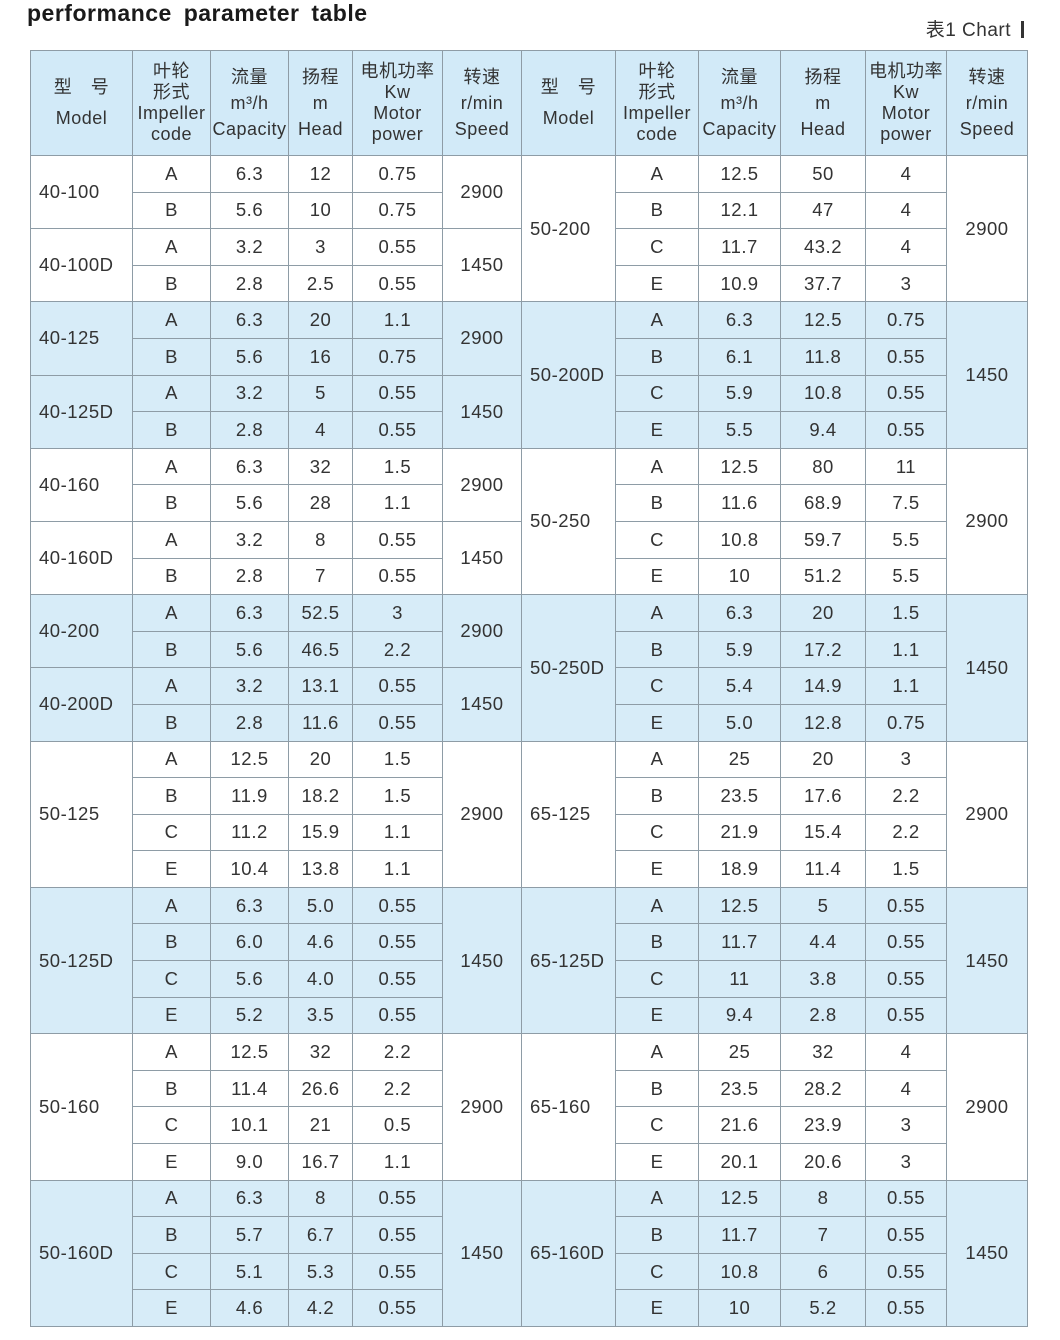  I want to click on power-cell: 4, so click(906, 210).